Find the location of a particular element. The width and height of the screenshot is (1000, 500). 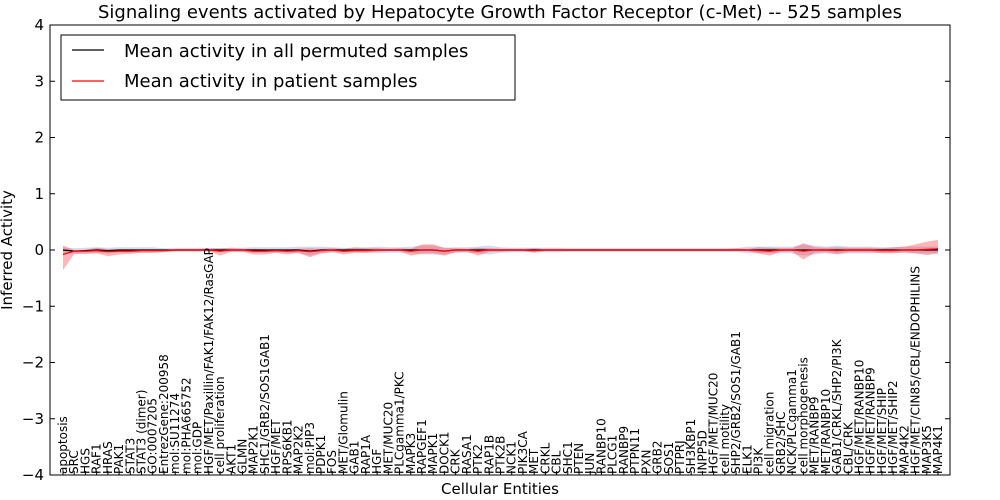

x-tick-label: INPP5D is located at coordinates (702, 452).